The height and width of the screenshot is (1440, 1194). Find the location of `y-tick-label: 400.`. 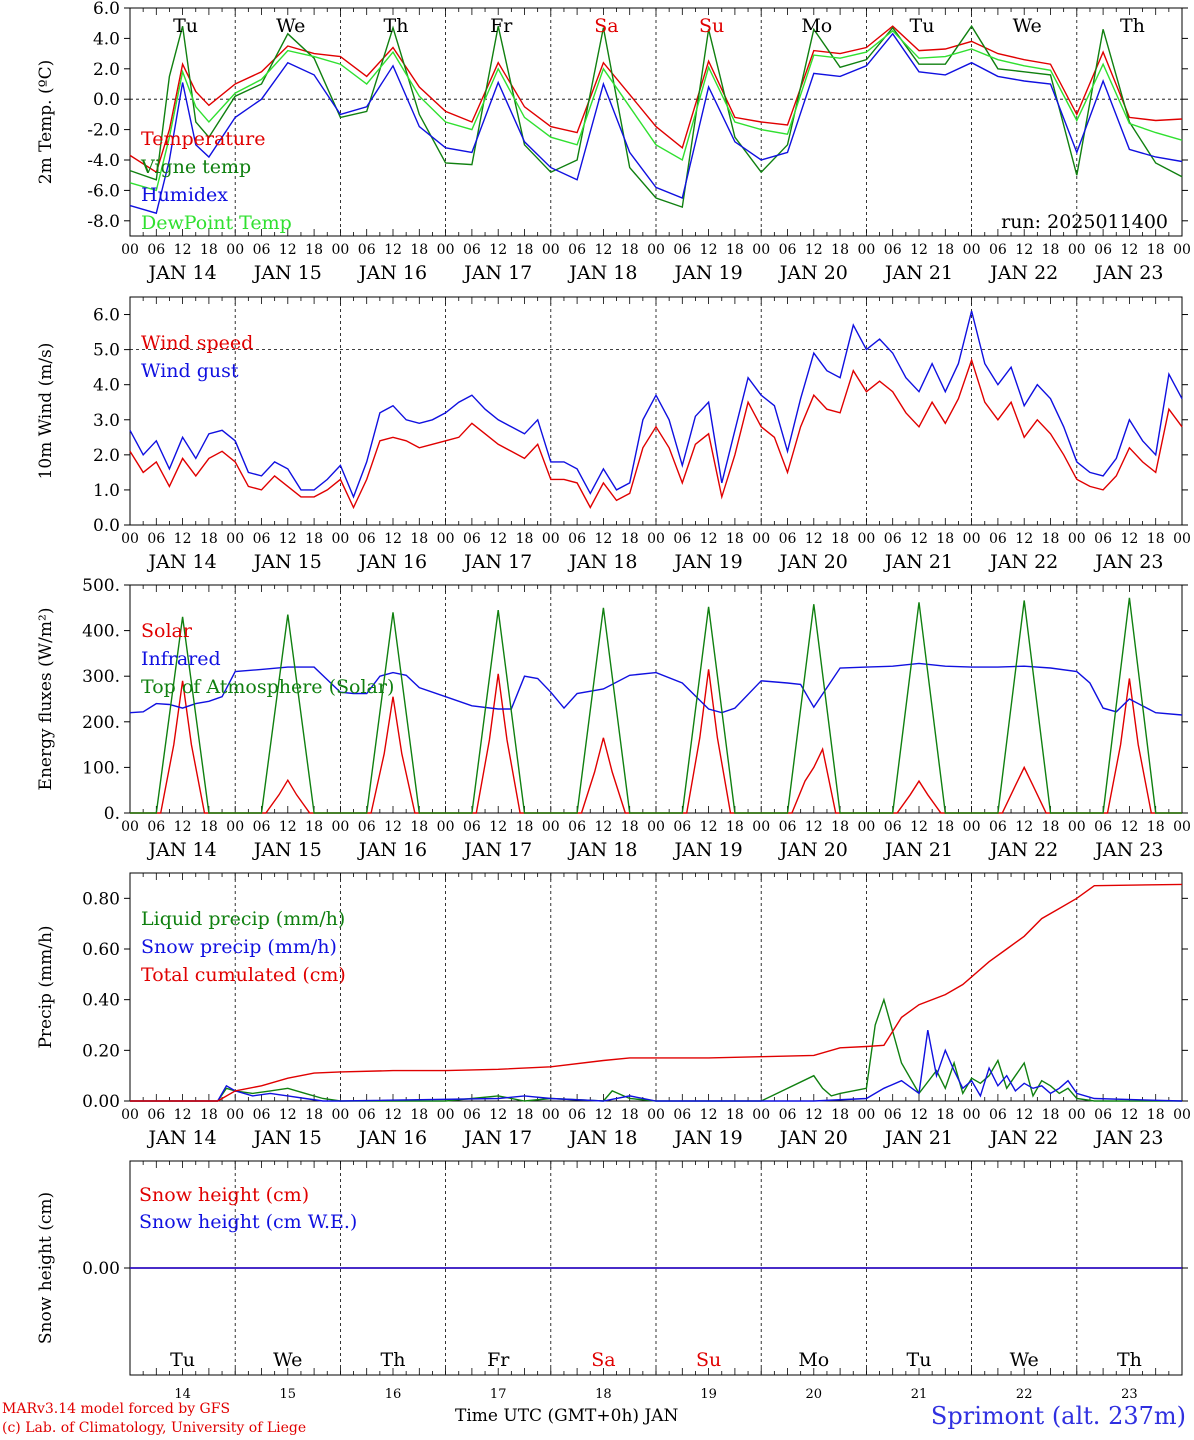

y-tick-label: 400. is located at coordinates (101, 632).